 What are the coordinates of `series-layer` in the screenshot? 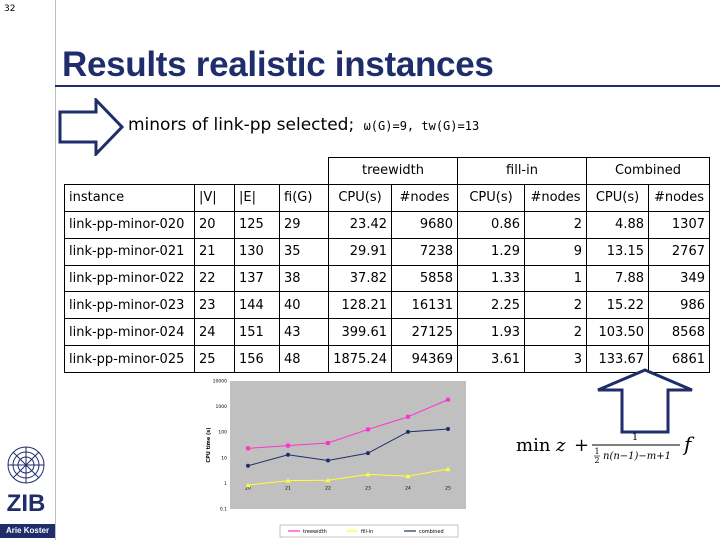 It's located at (348, 442).